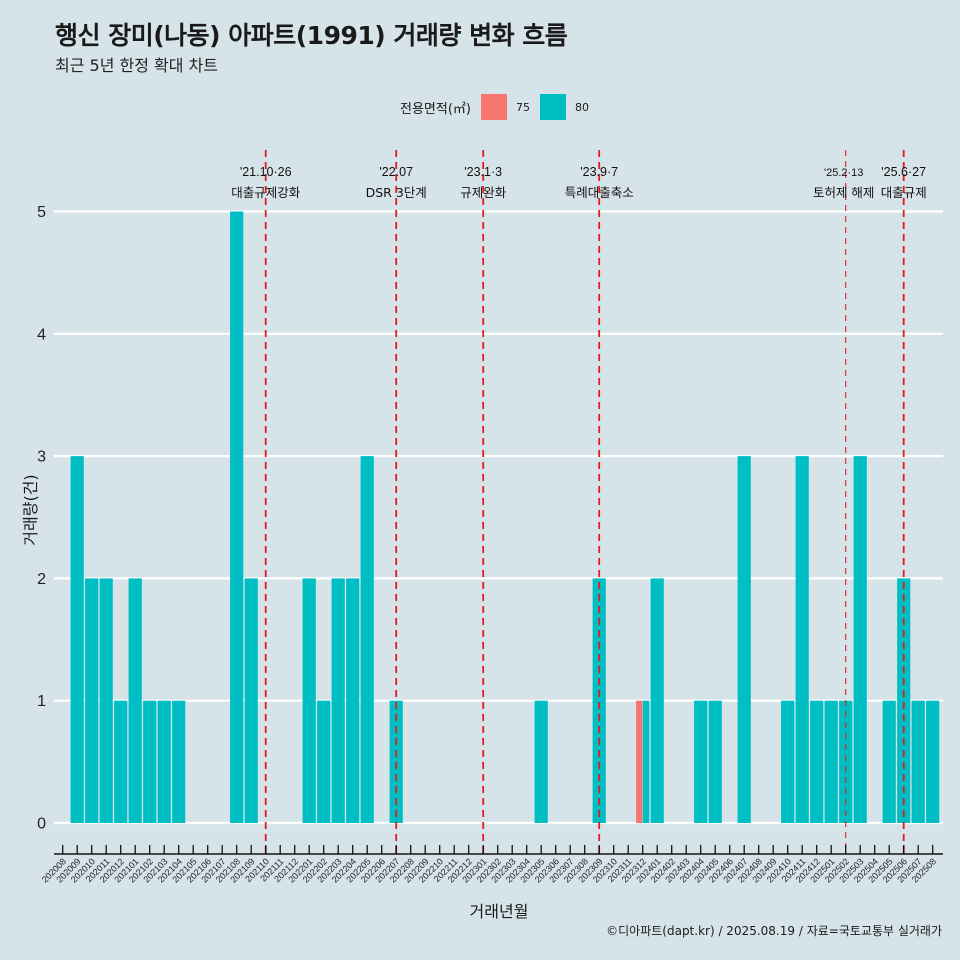  Describe the element at coordinates (499, 911) in the screenshot. I see `x-axis-title: 거래년월` at that location.